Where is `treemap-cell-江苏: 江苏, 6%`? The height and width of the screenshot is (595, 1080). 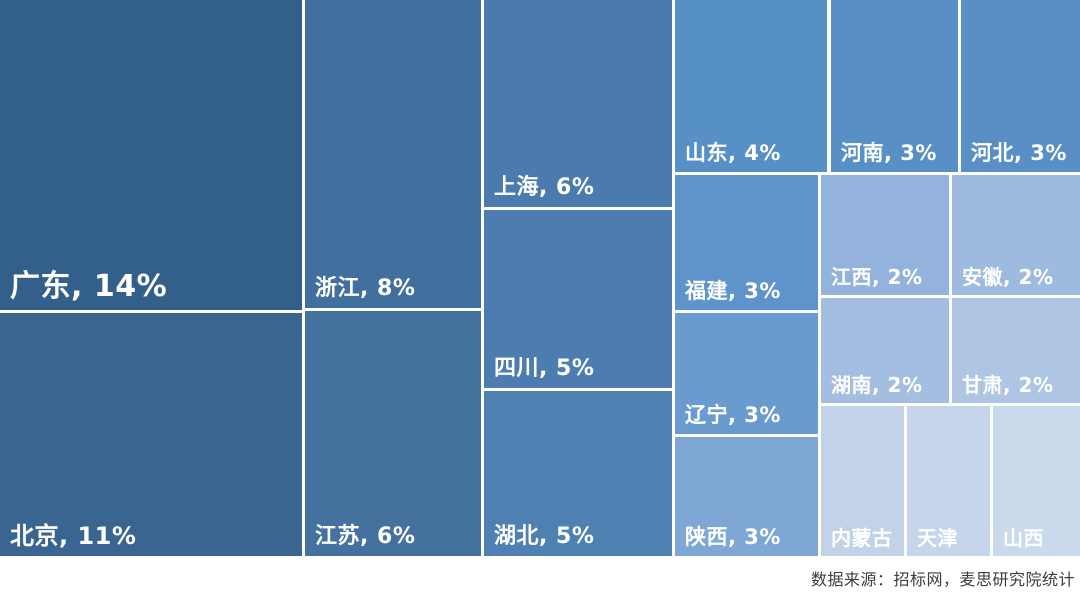 treemap-cell-江苏: 江苏, 6% is located at coordinates (393, 433).